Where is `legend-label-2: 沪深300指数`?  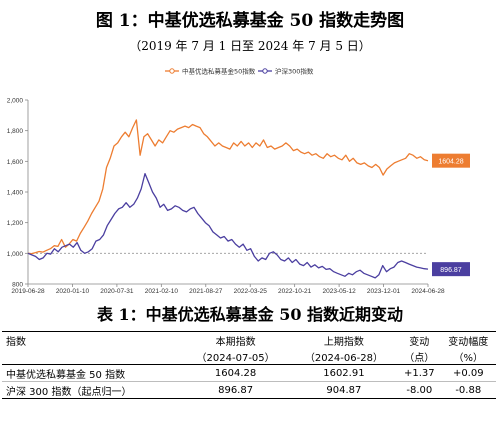
legend-label-2: 沪深300指数 is located at coordinates (294, 71).